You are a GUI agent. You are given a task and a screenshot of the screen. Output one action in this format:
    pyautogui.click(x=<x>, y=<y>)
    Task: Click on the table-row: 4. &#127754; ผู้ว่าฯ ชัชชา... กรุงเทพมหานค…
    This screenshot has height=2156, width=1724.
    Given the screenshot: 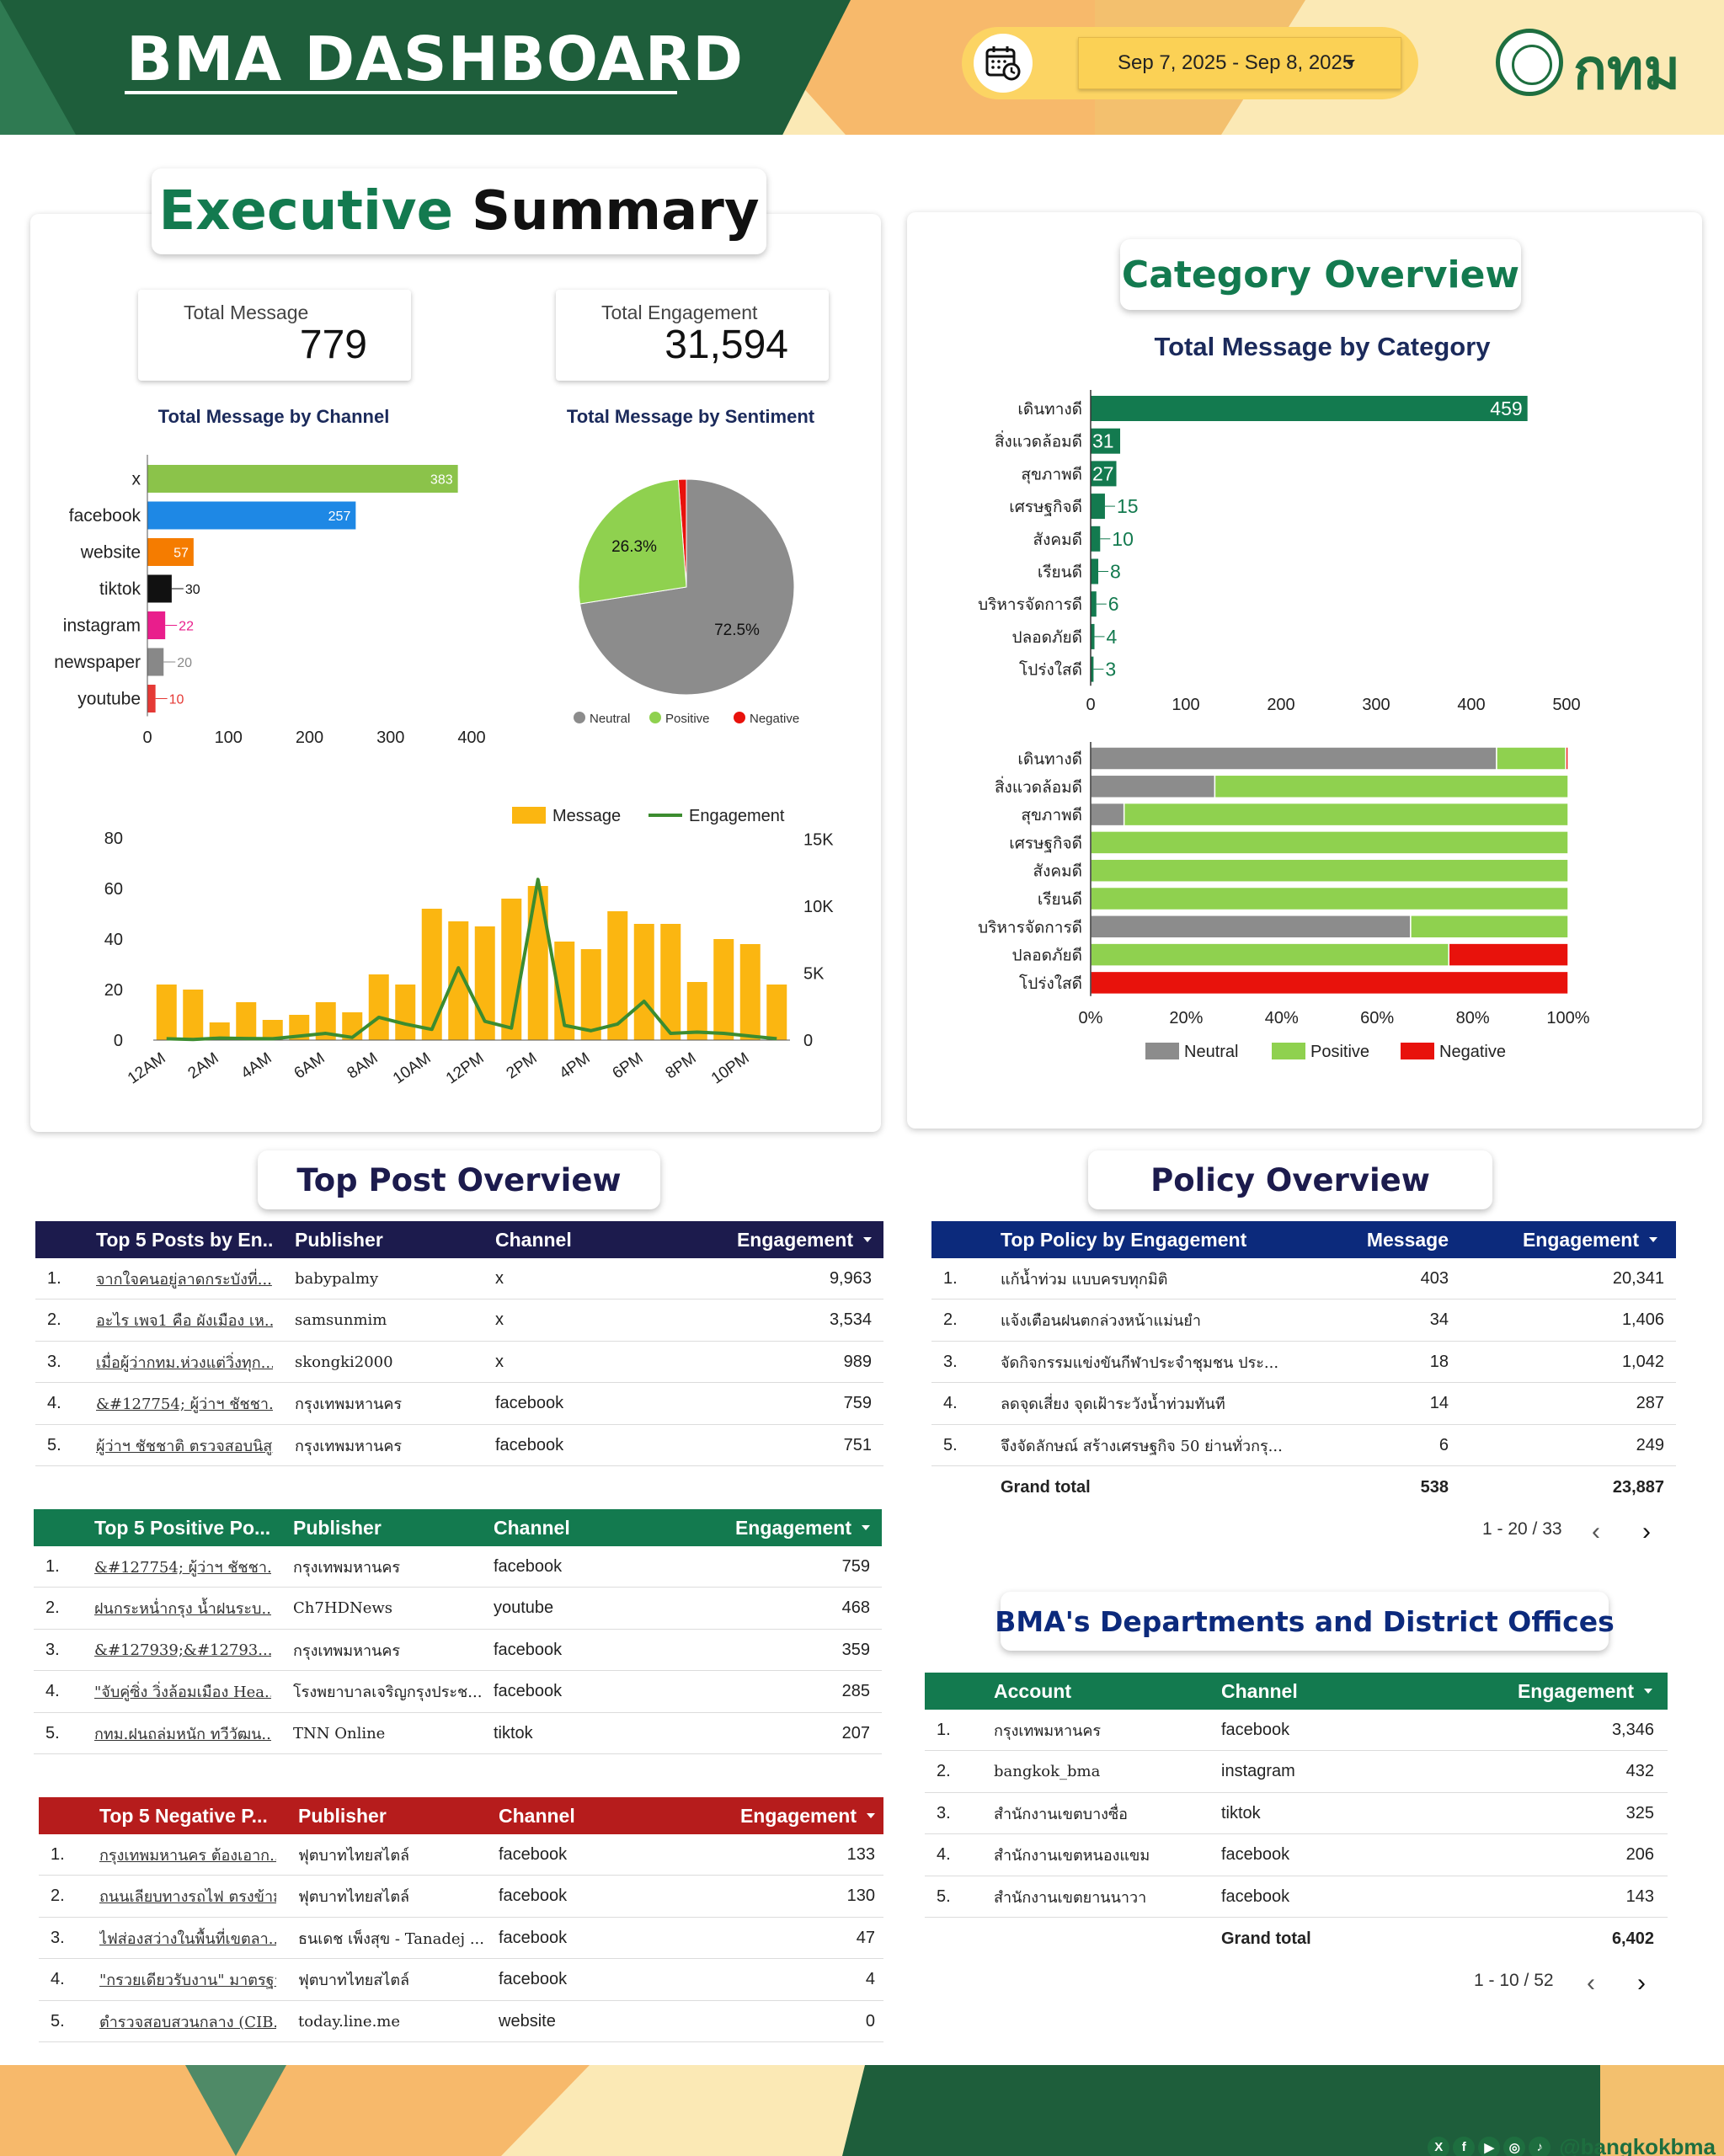 What is the action you would take?
    pyautogui.click(x=459, y=1404)
    